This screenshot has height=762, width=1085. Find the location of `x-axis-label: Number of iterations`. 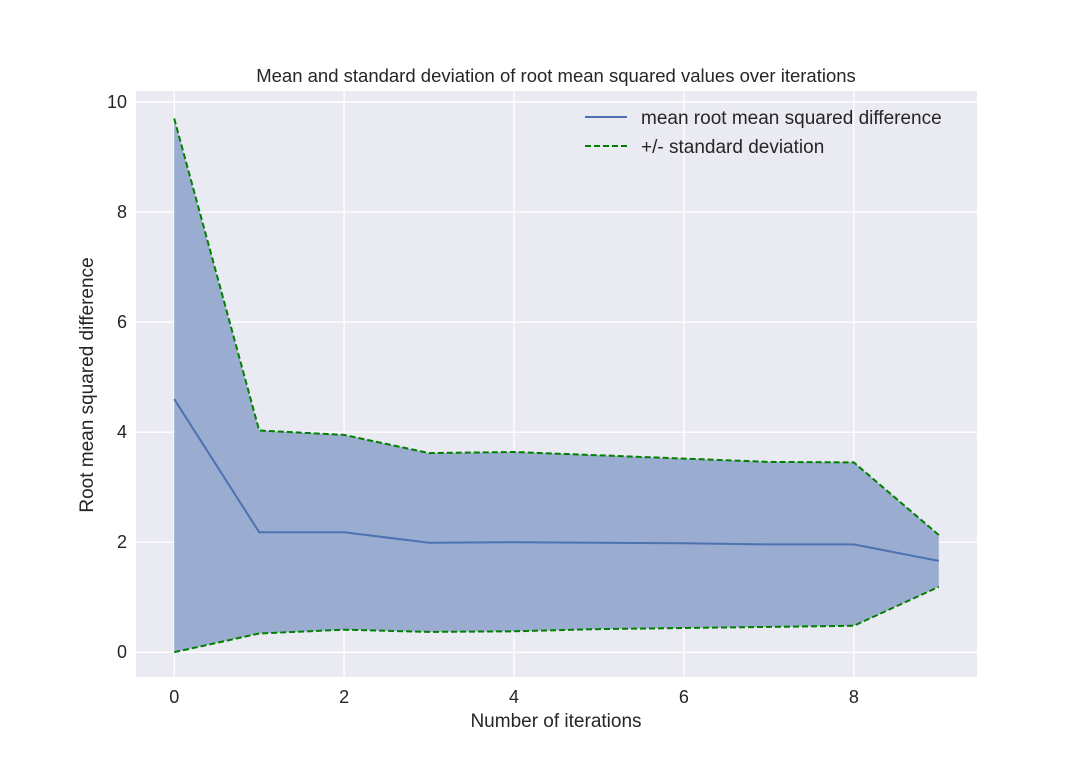

x-axis-label: Number of iterations is located at coordinates (555, 721).